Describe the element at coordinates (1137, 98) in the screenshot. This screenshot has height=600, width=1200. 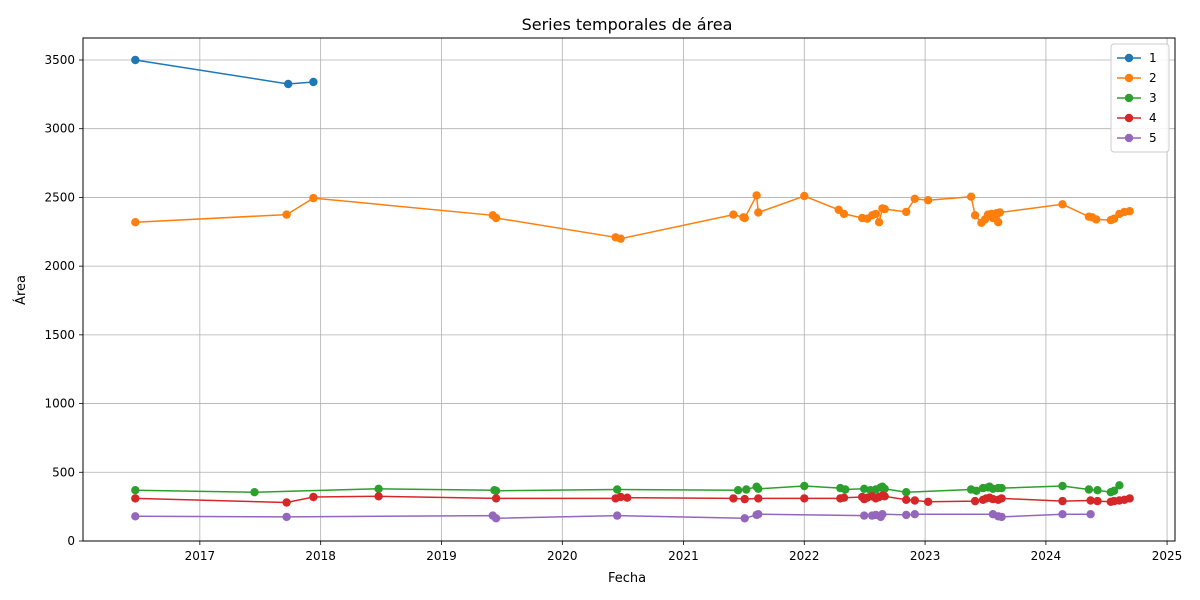
I see `legend-item: 3` at that location.